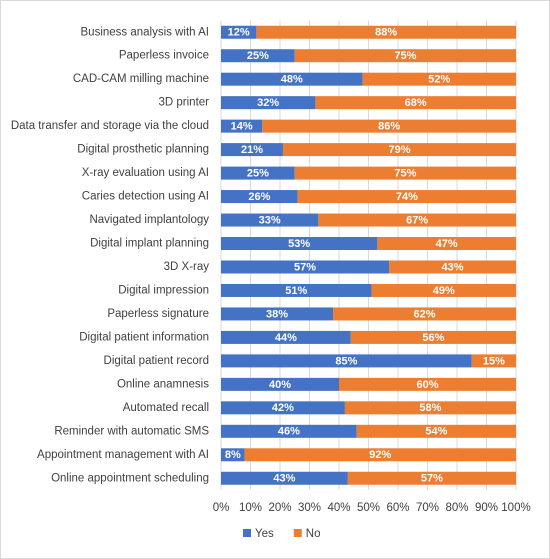 Image resolution: width=550 pixels, height=559 pixels. What do you see at coordinates (416, 103) in the screenshot?
I see `data-label: 68%` at bounding box center [416, 103].